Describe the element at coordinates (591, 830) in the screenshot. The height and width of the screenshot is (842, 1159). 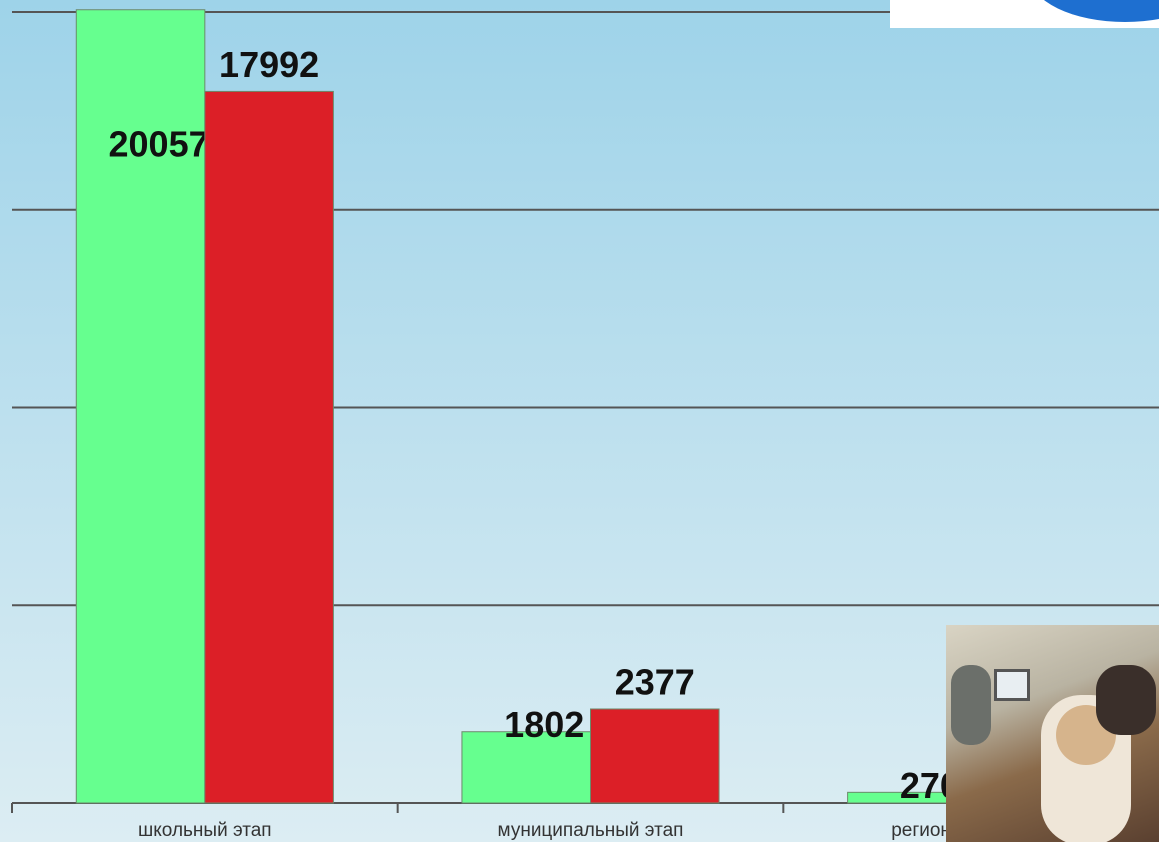
I see `x-tick-label: муниципальный этап` at that location.